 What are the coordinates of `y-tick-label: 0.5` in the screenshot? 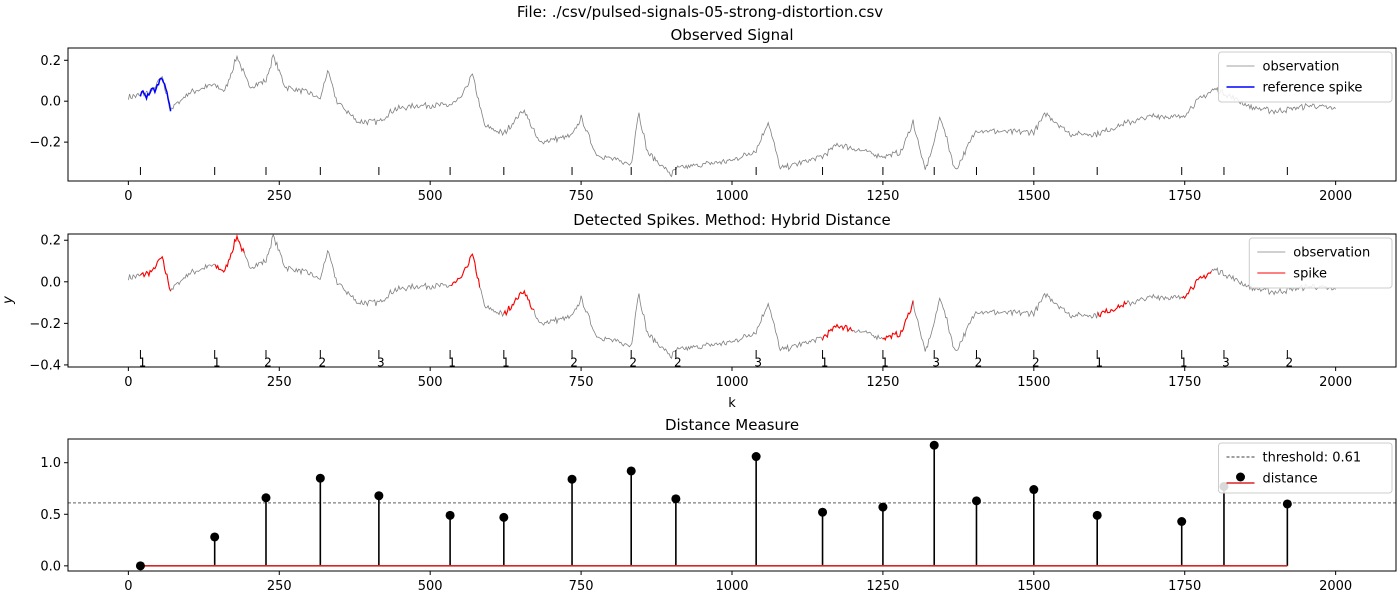 It's located at (50, 515).